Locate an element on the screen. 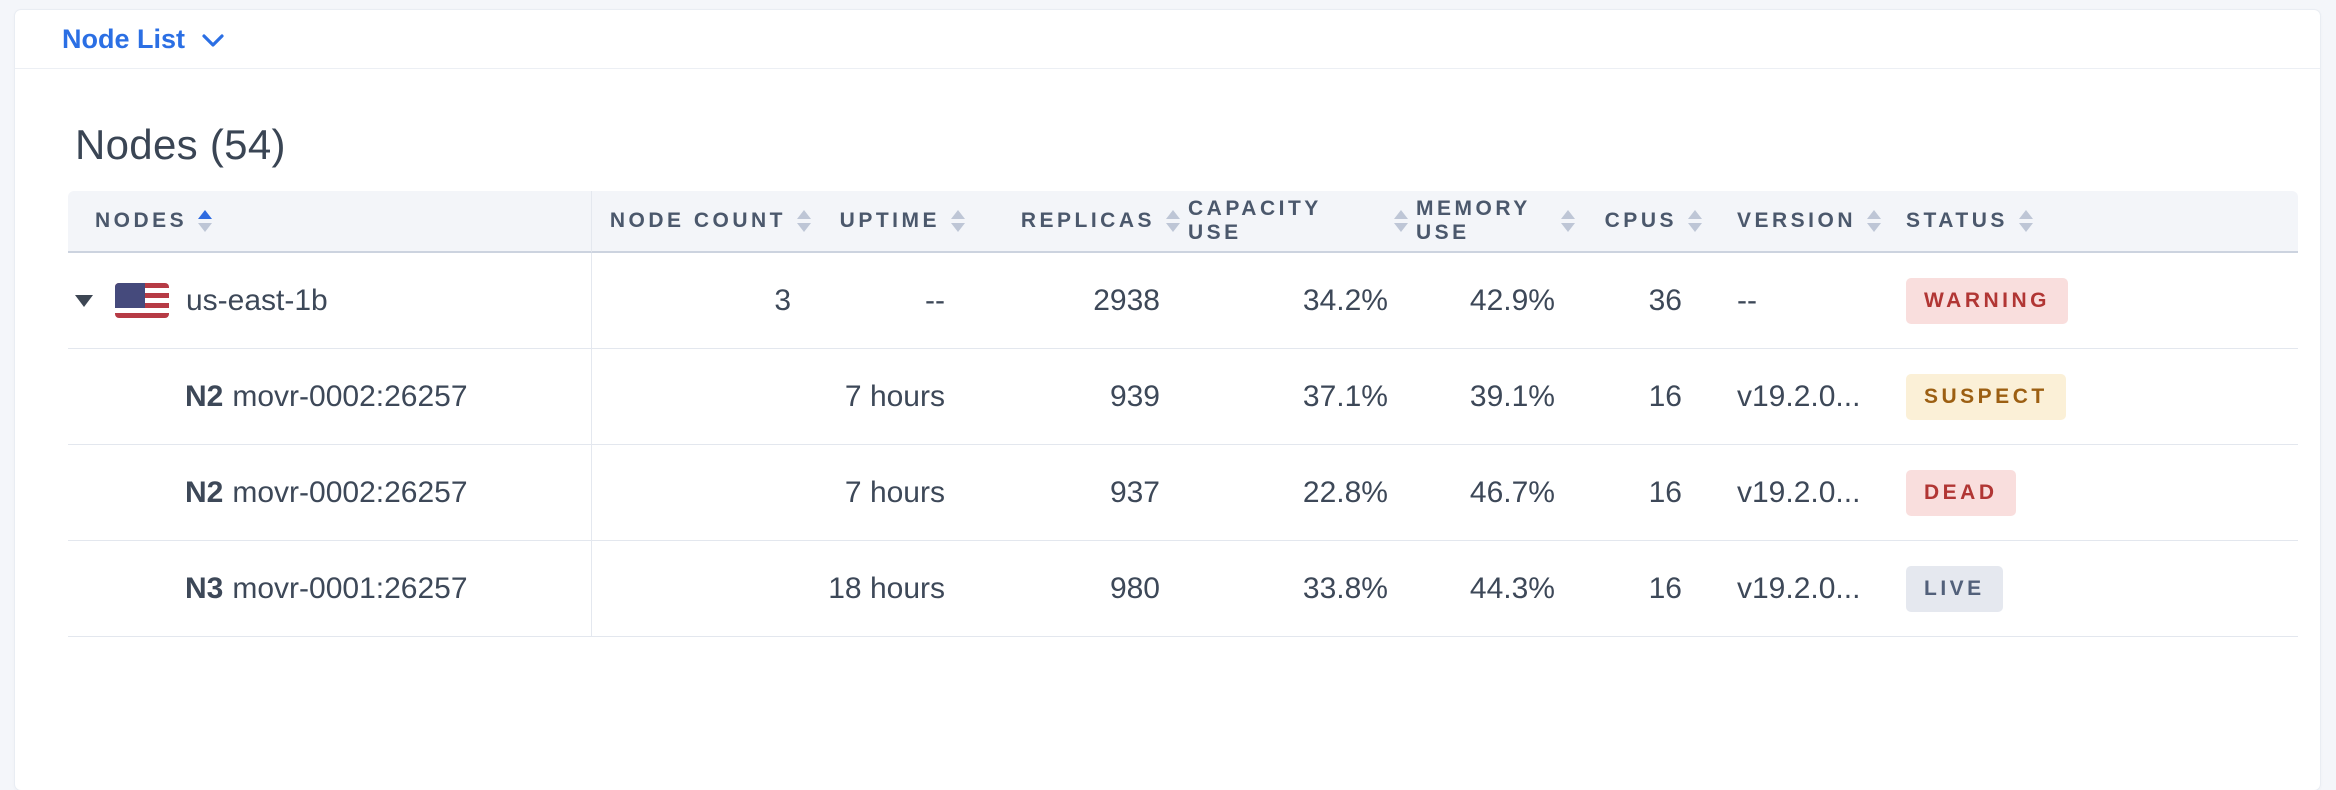 The image size is (2336, 790). status-badge: LIVE is located at coordinates (1954, 588).